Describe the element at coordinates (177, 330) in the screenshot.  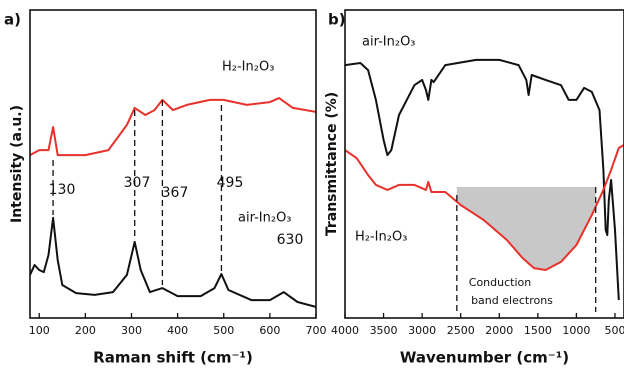
I see `x-tick-label: 400` at that location.